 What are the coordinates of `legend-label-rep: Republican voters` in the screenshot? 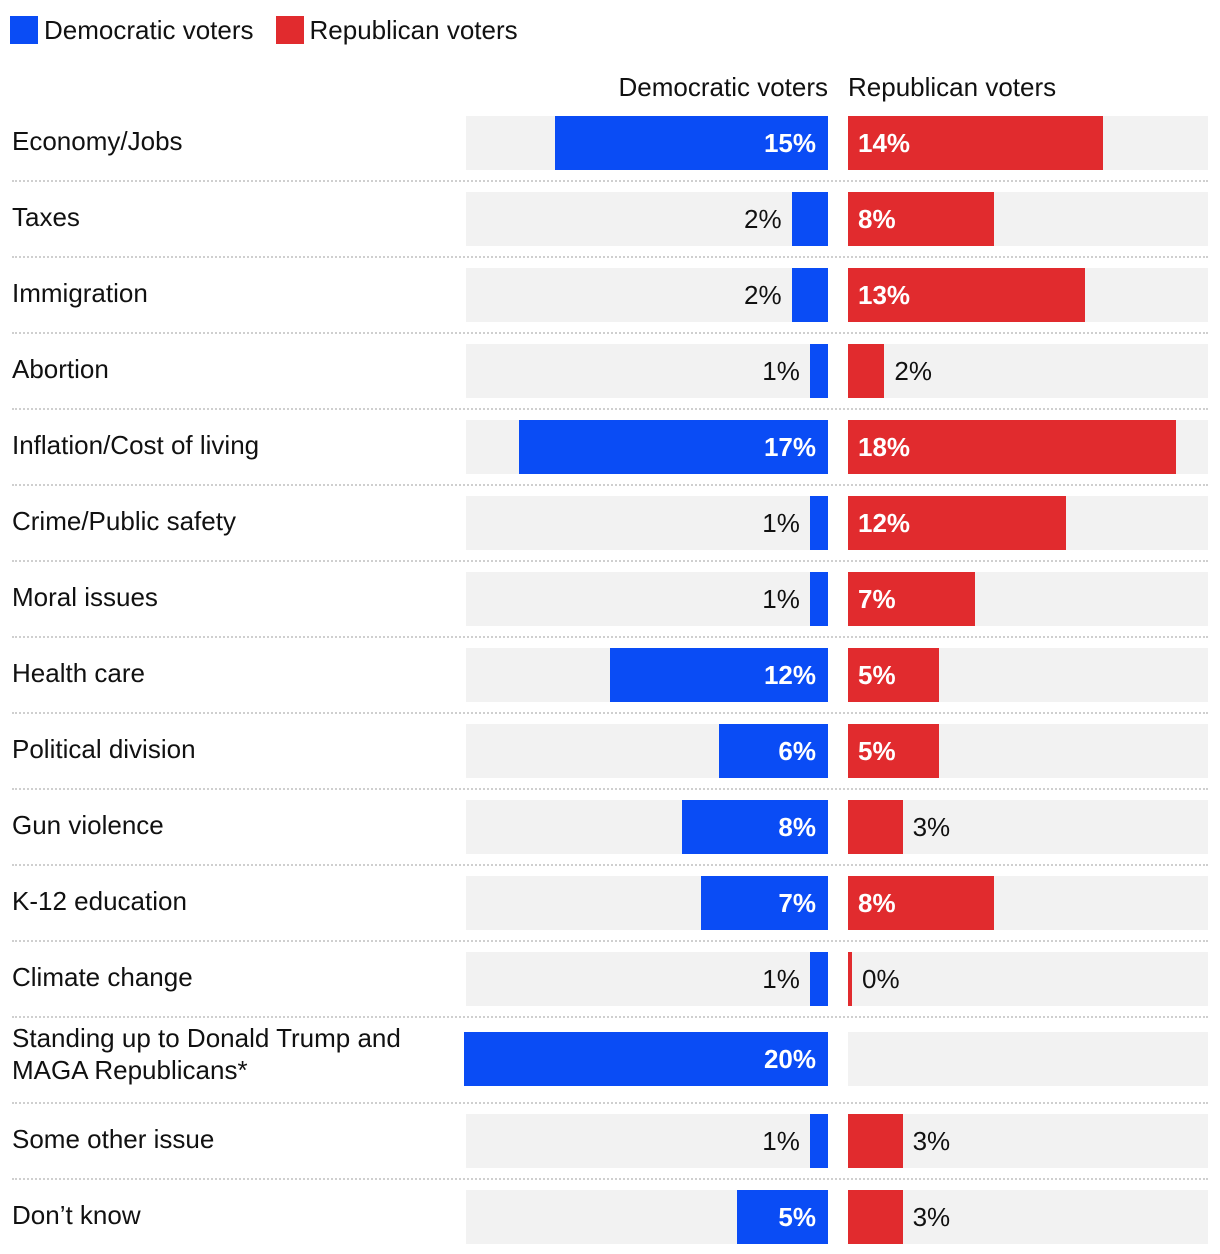 It's located at (413, 29).